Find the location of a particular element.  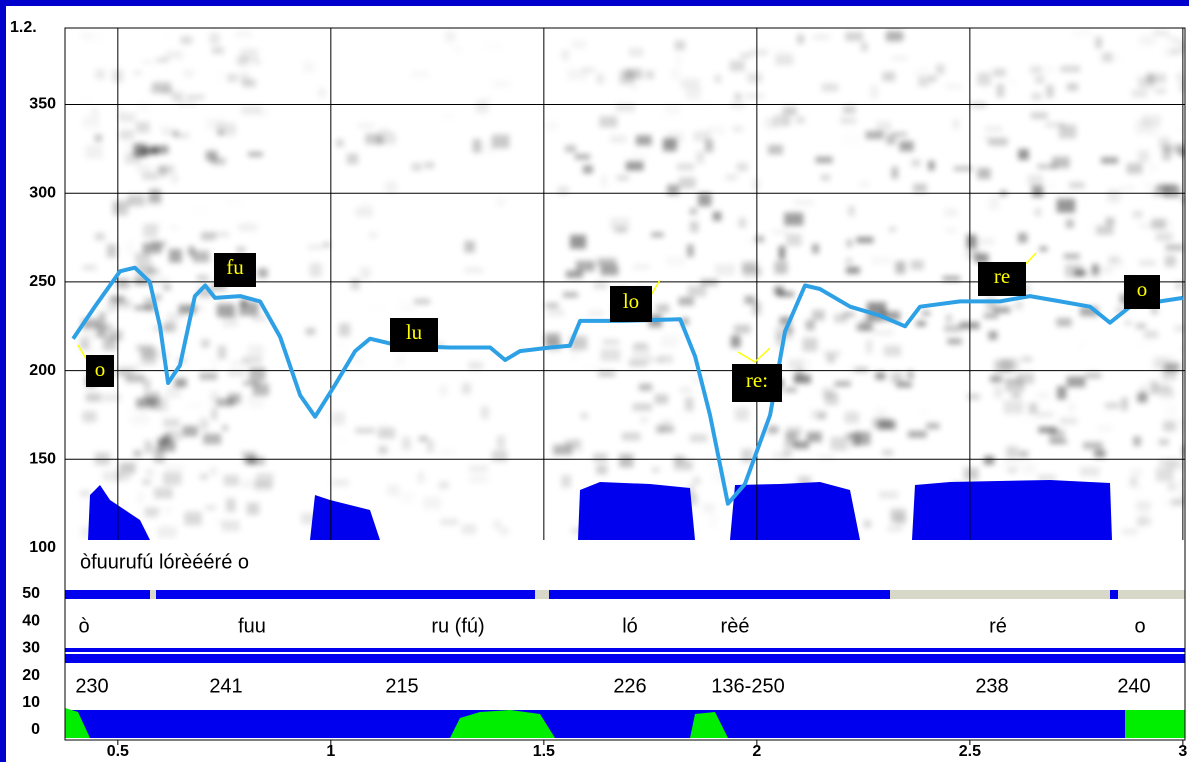

transcription-tier is located at coordinates (625, 561).